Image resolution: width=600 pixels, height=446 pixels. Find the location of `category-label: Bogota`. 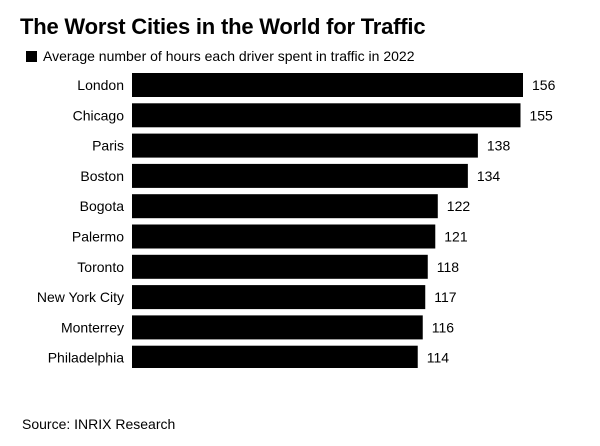

category-label: Bogota is located at coordinates (102, 206).